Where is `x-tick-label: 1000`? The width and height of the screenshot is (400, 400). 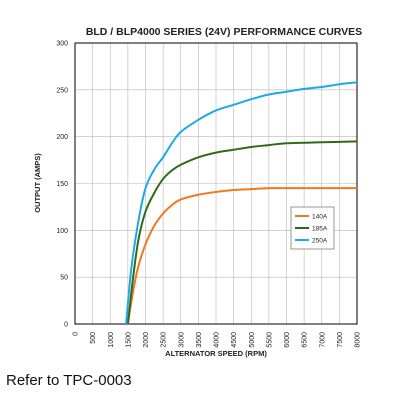
x-tick-label: 1000 is located at coordinates (111, 340).